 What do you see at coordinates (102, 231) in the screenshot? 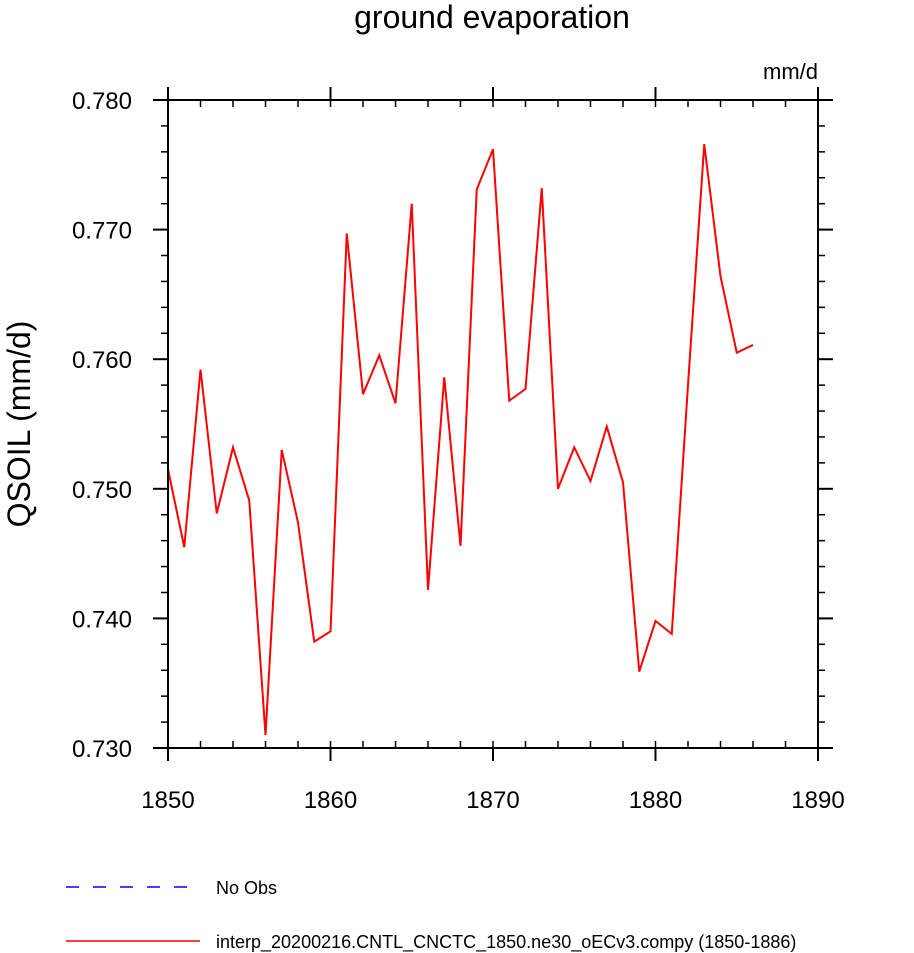
I see `y-tick-label: 0.770` at bounding box center [102, 231].